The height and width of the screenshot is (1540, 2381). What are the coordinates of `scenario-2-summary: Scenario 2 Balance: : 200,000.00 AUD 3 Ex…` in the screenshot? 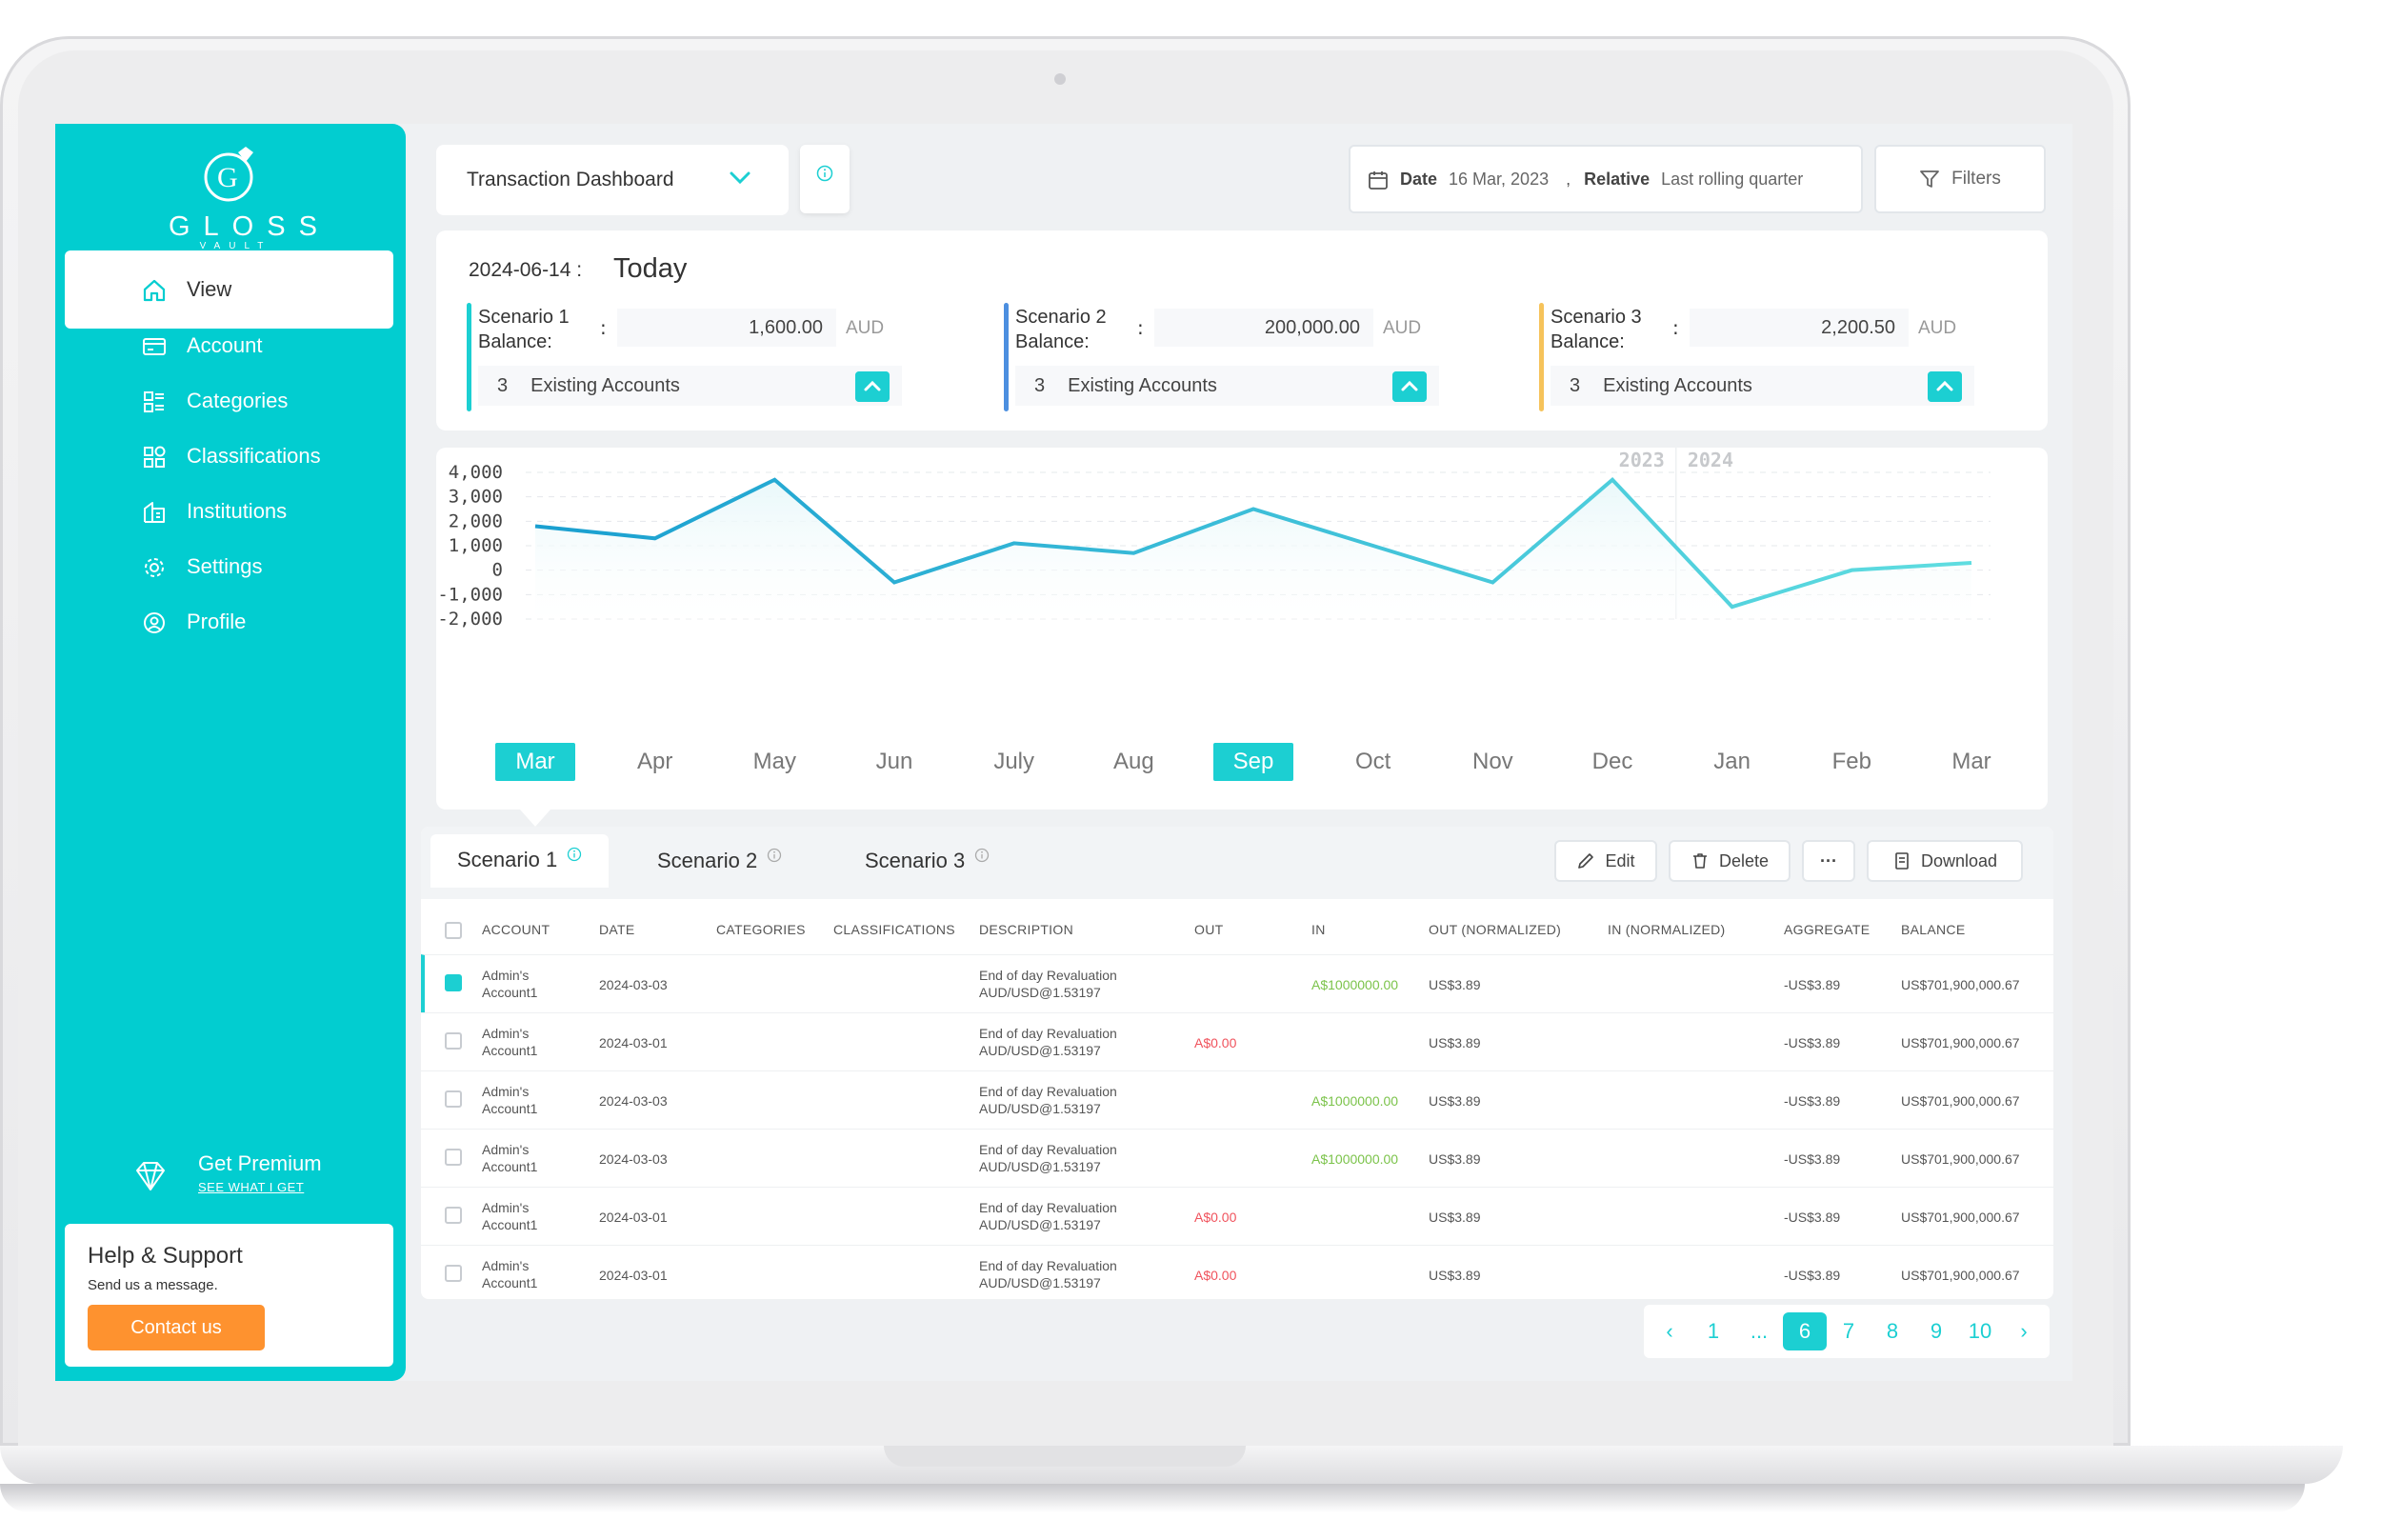 It's located at (1228, 357).